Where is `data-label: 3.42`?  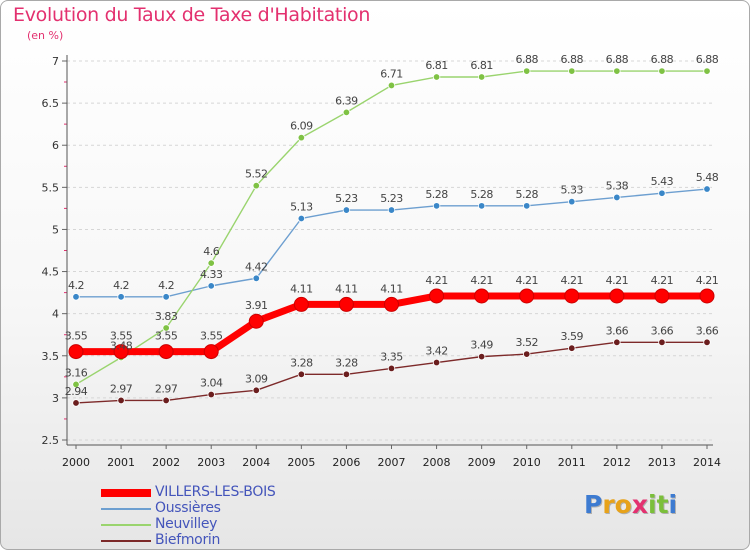
data-label: 3.42 is located at coordinates (436, 351).